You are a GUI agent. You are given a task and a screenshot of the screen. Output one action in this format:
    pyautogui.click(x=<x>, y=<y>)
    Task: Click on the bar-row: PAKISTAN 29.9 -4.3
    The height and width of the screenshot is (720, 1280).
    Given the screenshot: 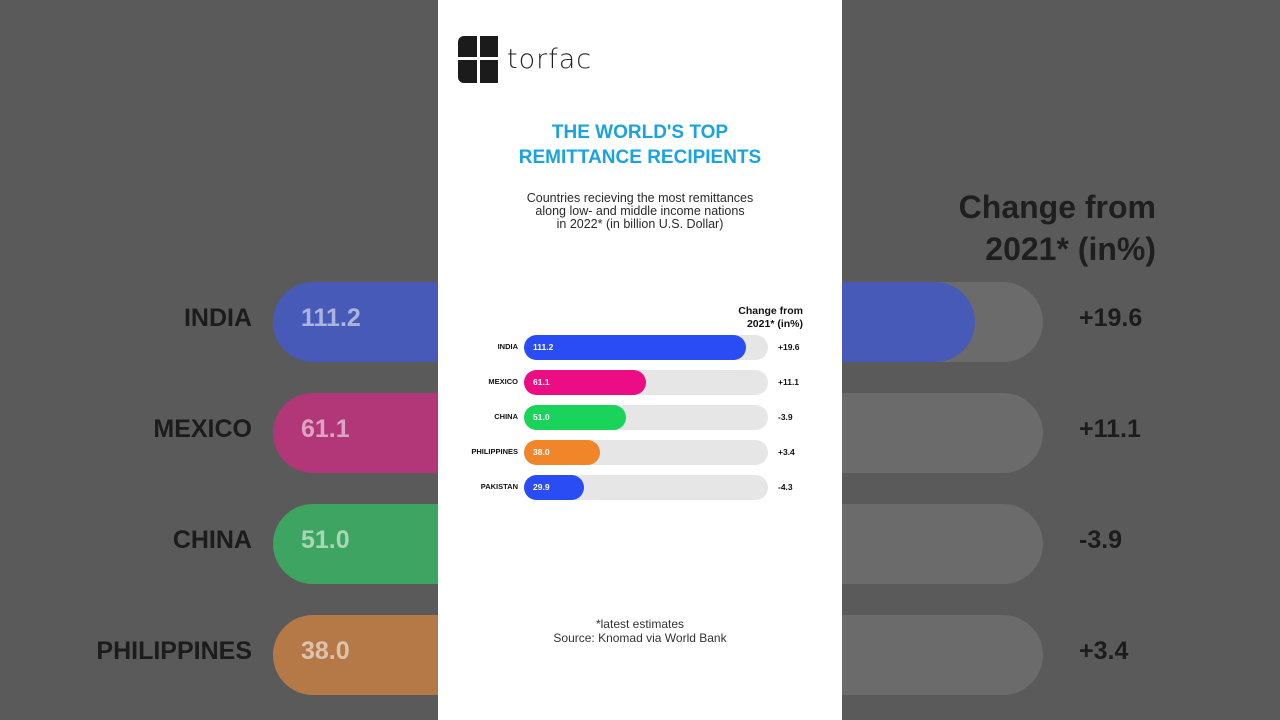 What is the action you would take?
    pyautogui.click(x=640, y=487)
    